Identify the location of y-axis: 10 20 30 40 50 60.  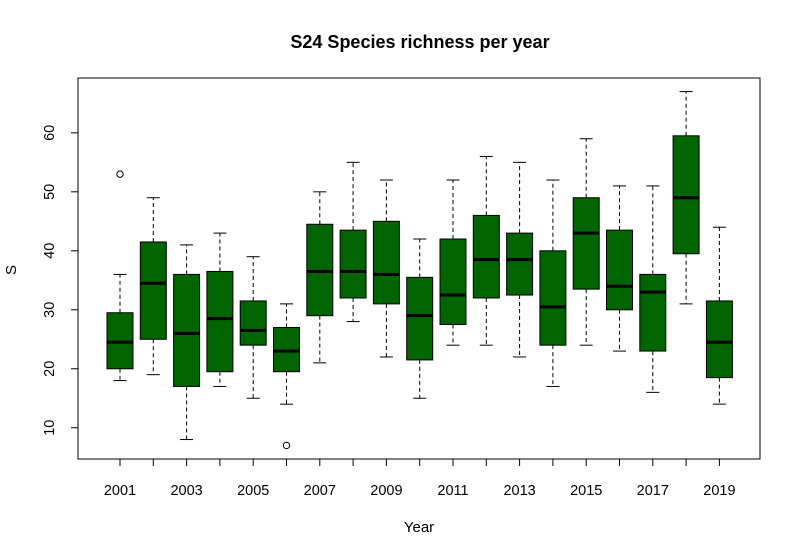
(60, 280).